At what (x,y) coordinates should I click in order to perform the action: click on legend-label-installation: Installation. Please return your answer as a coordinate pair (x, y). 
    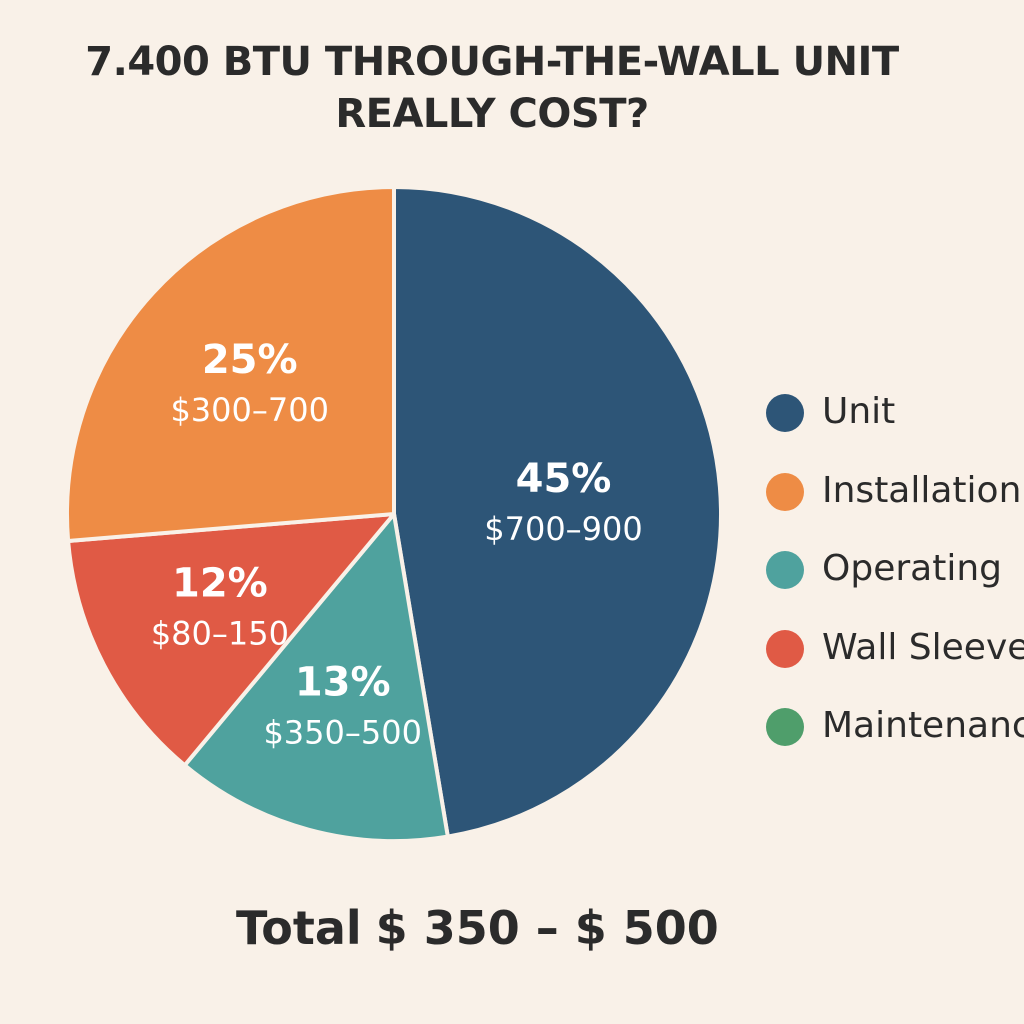
    Looking at the image, I should click on (922, 490).